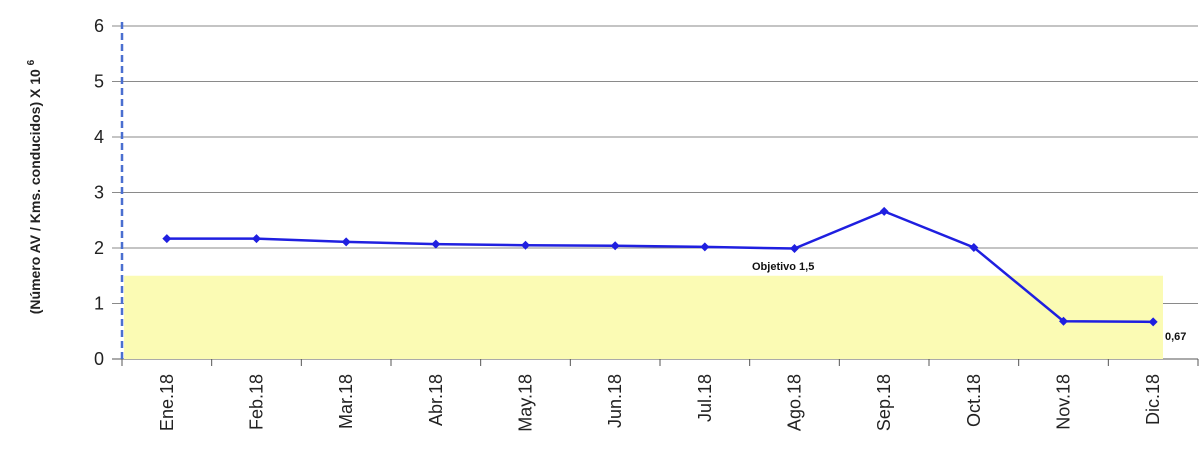 The image size is (1202, 449). What do you see at coordinates (783, 267) in the screenshot?
I see `target-label: Objetivo 1,5` at bounding box center [783, 267].